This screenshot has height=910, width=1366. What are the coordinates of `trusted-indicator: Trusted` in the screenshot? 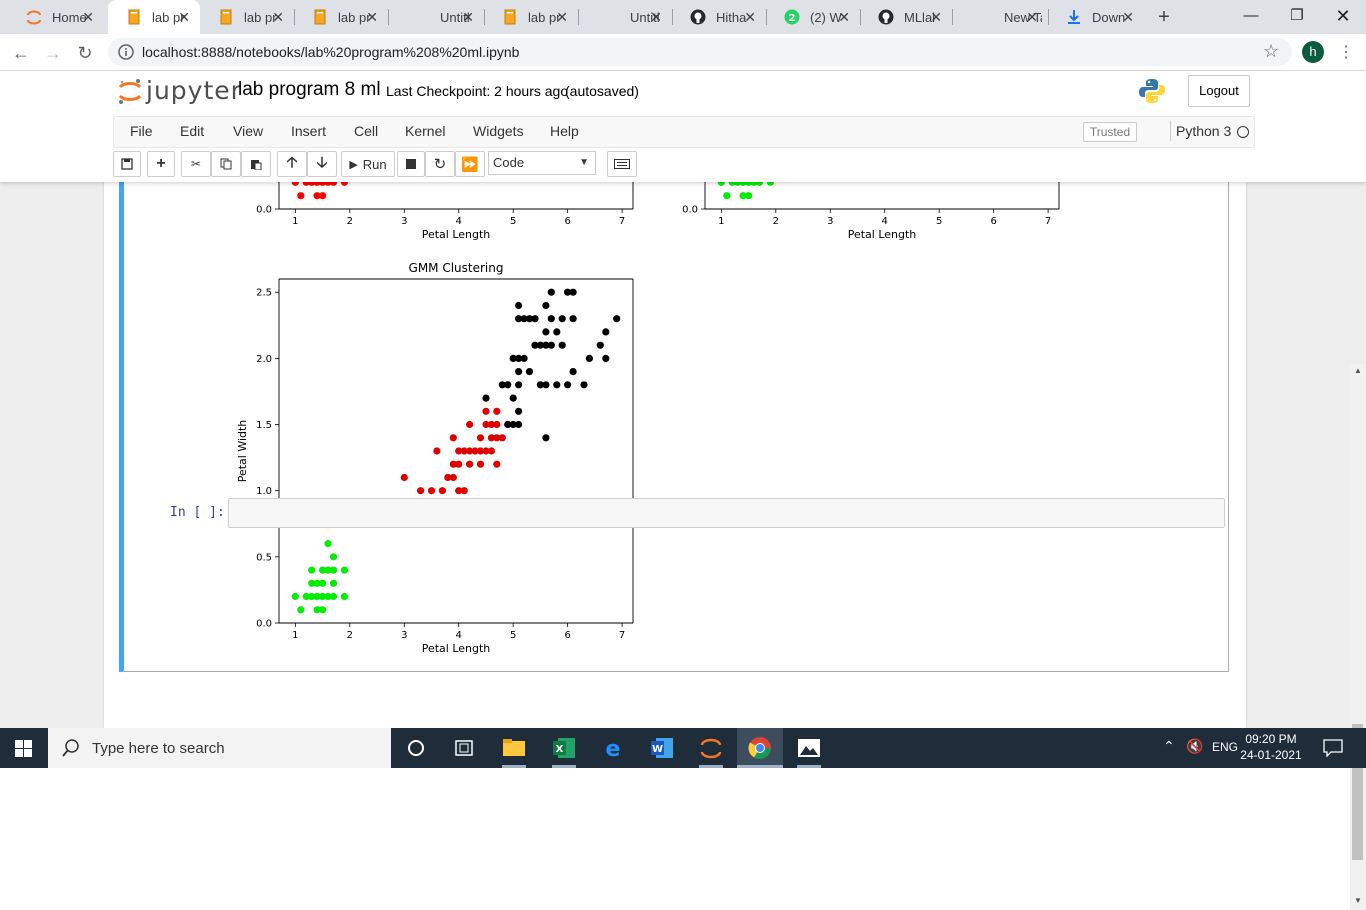 It's located at (1110, 132).